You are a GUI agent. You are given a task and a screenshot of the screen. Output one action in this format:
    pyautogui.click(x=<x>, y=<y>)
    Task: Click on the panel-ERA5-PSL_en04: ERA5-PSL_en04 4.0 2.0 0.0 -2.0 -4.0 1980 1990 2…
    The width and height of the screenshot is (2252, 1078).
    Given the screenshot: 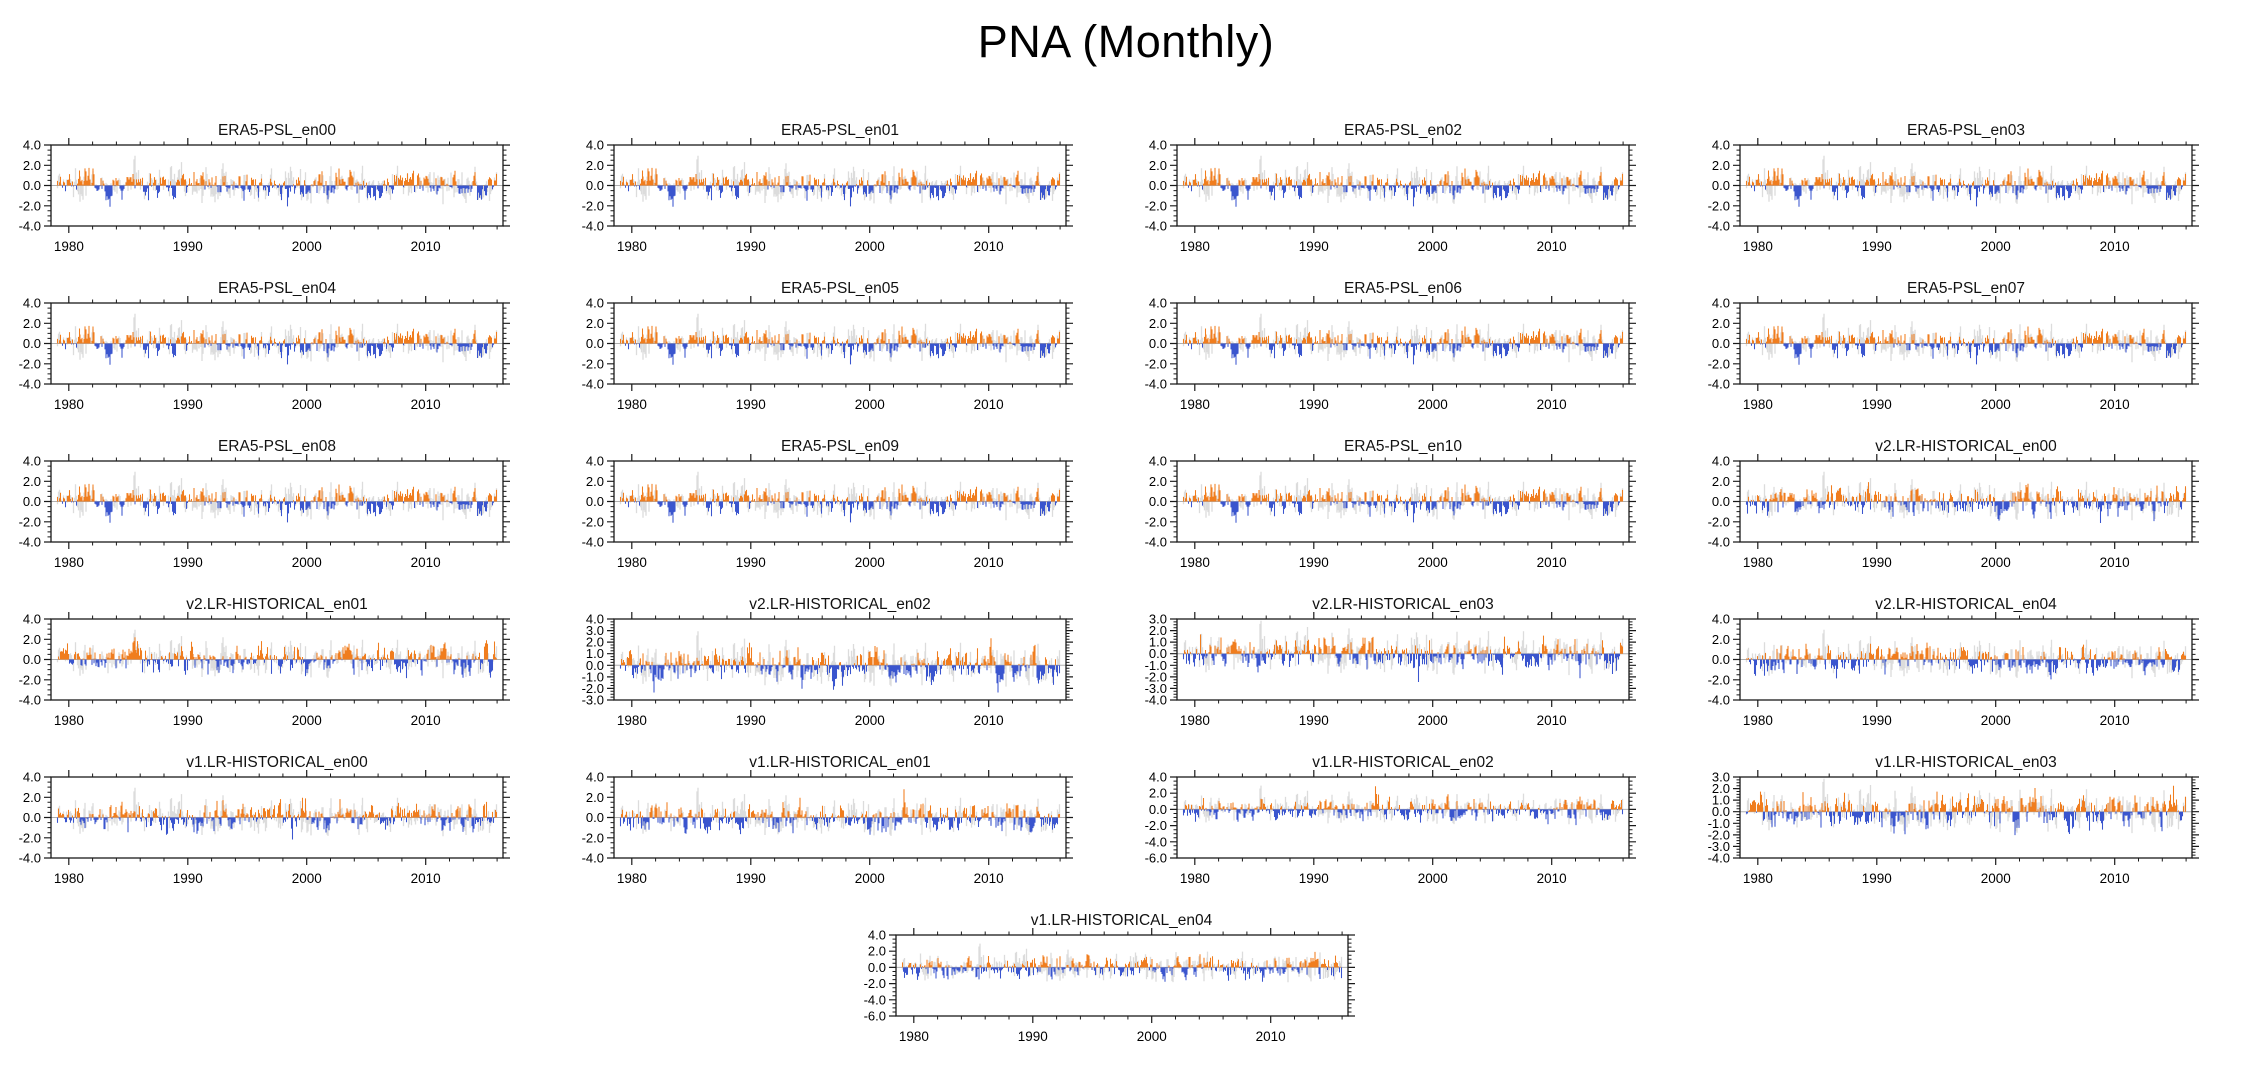 What is the action you would take?
    pyautogui.click(x=281, y=355)
    